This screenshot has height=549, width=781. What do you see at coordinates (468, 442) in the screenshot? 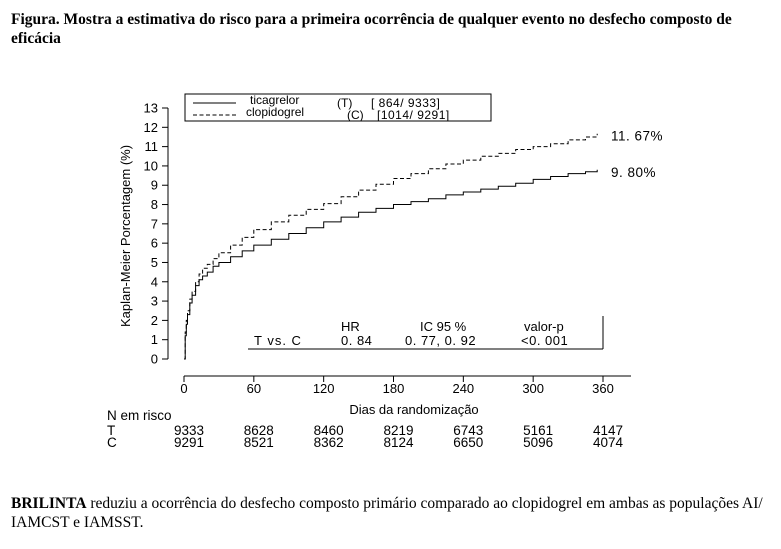
I see `risk-cell: 6650` at bounding box center [468, 442].